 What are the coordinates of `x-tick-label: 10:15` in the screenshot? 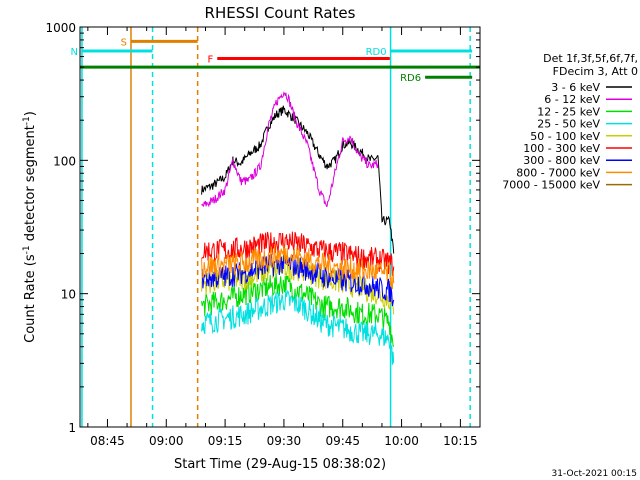 It's located at (460, 441).